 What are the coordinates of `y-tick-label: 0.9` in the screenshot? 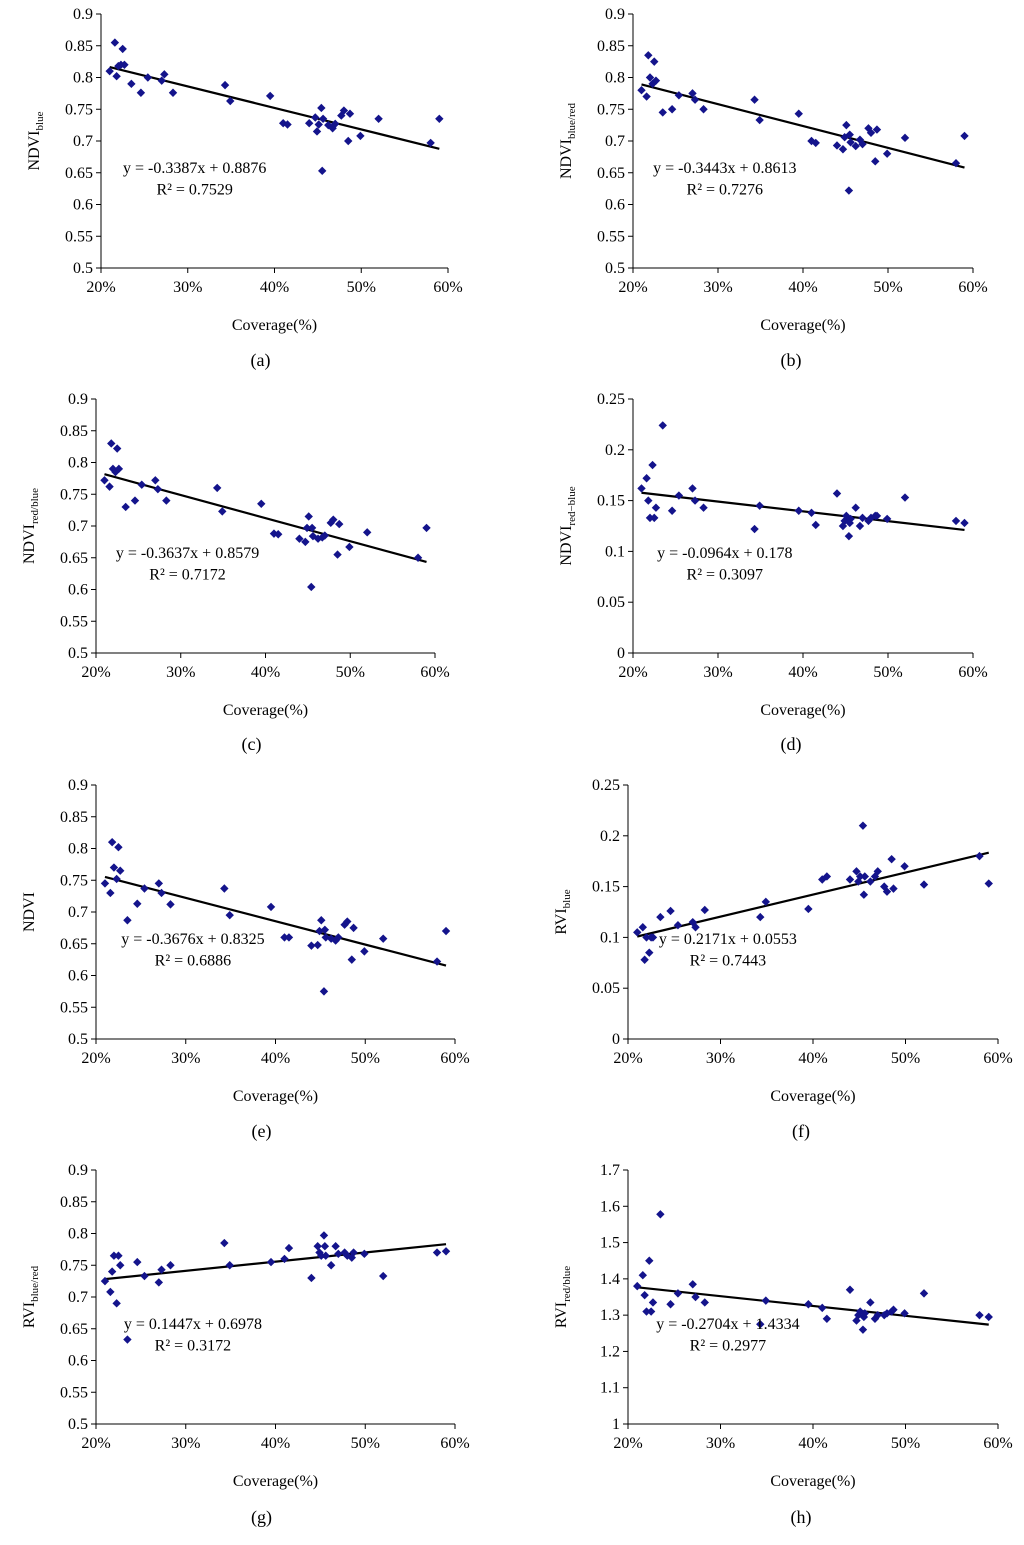 It's located at (78, 399).